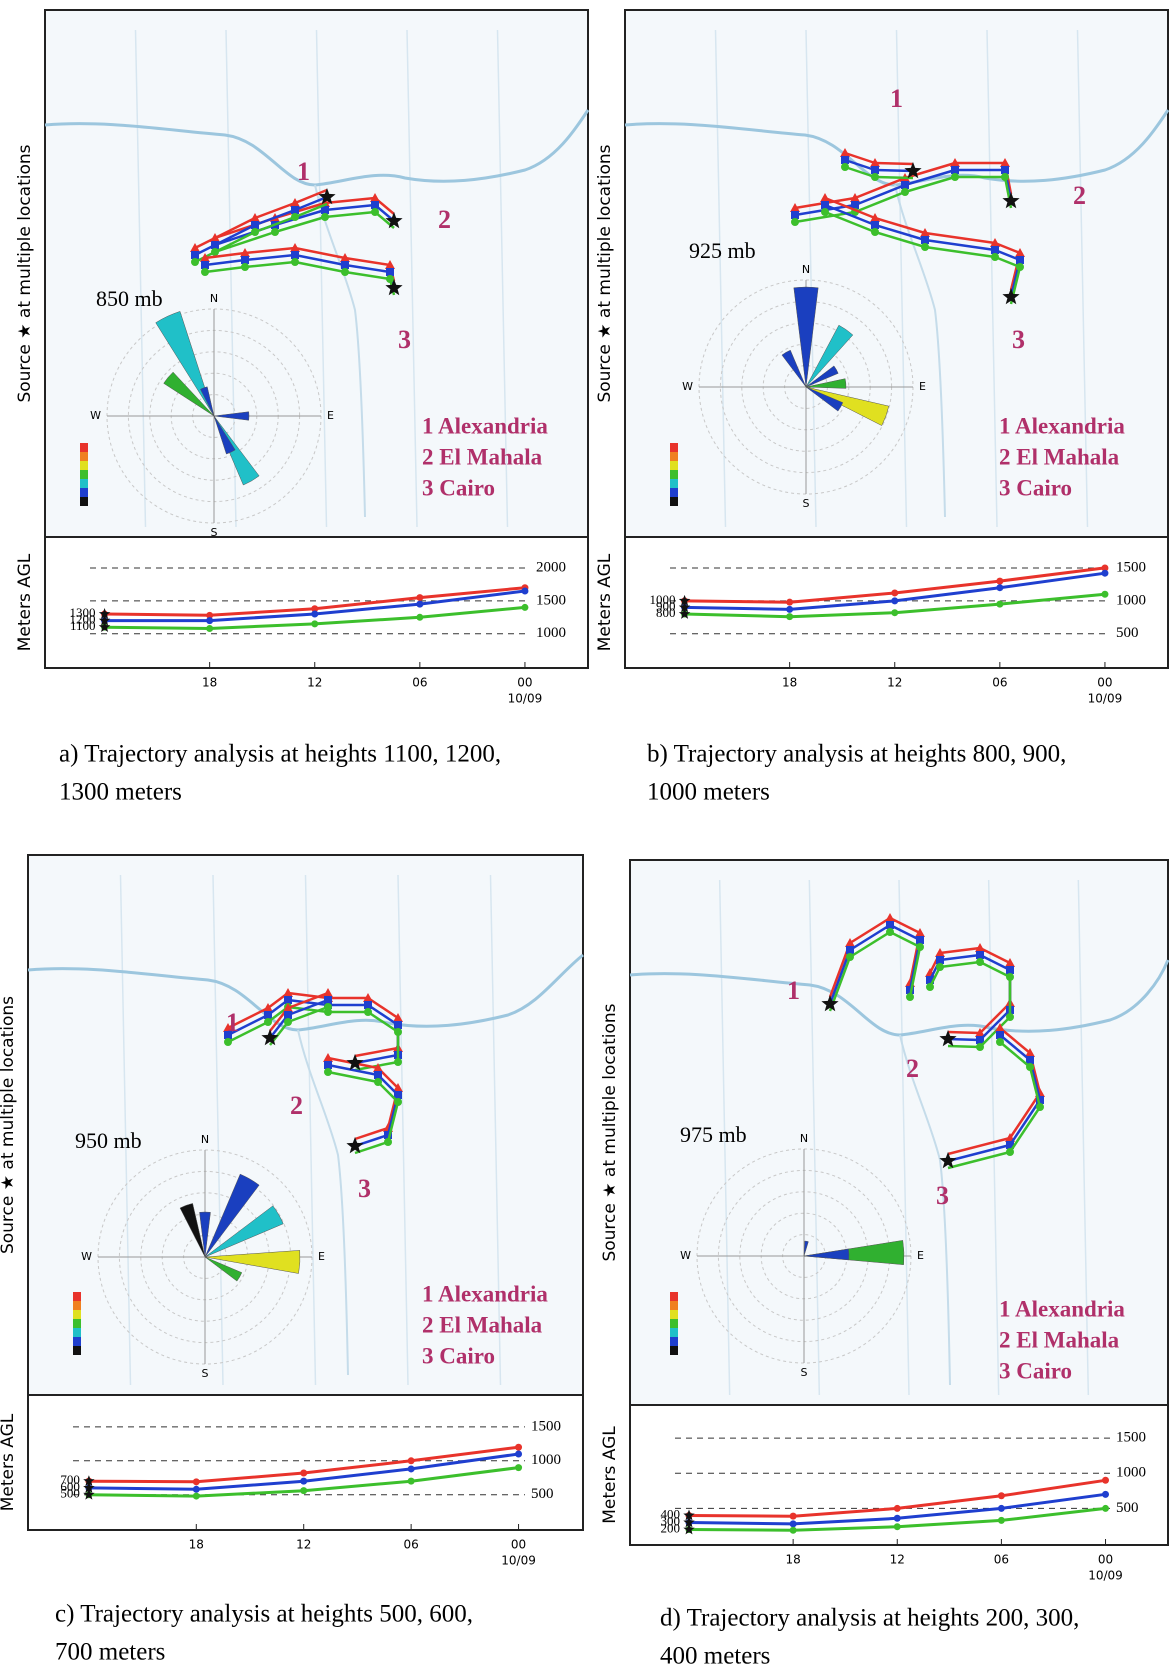  What do you see at coordinates (671, 1528) in the screenshot?
I see `start-height-label: 200` at bounding box center [671, 1528].